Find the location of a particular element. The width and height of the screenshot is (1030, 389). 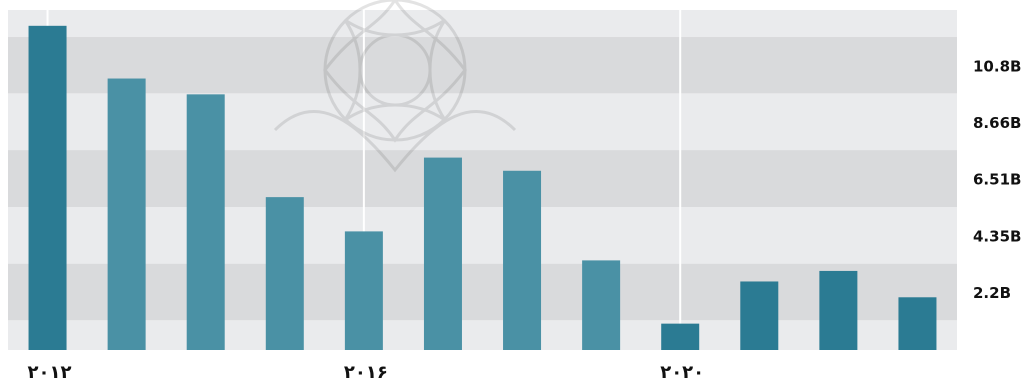

x-tick-label: ۲۰۱۲ is located at coordinates (50, 372).